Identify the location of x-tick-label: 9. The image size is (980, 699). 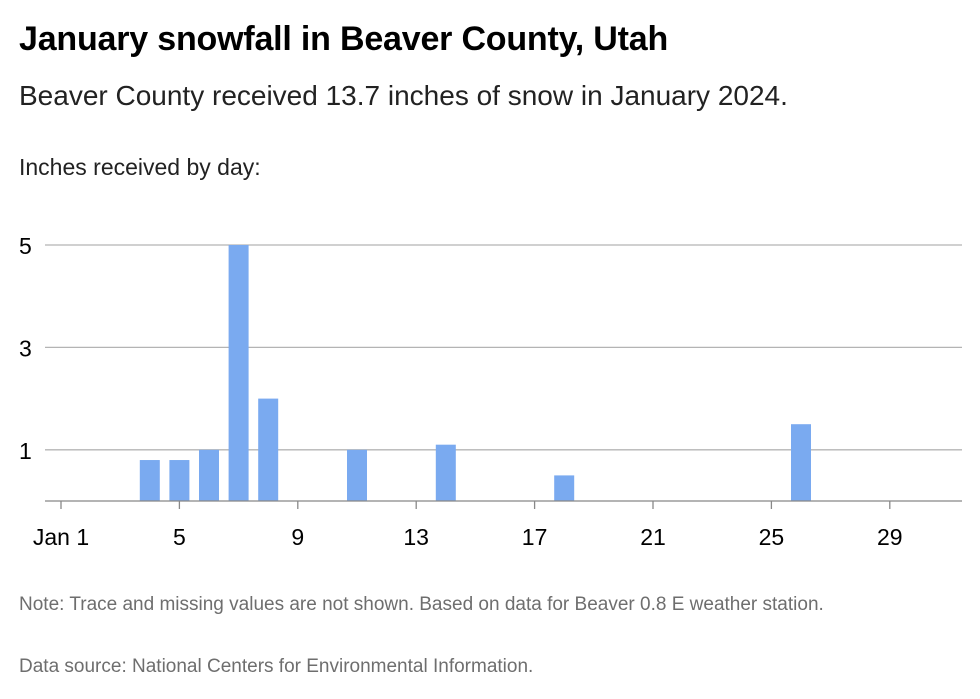
(297, 537).